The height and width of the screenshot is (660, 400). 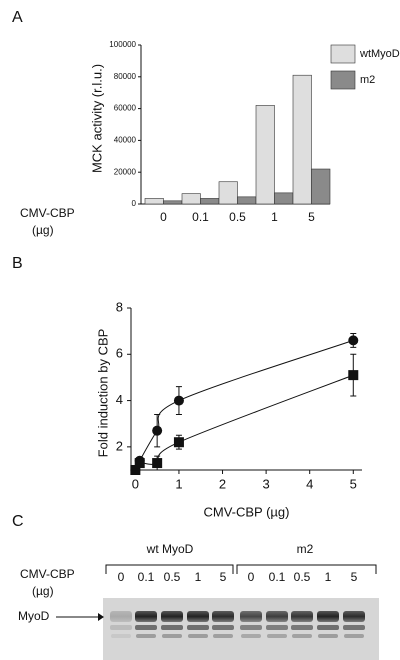 What do you see at coordinates (122, 44) in the screenshot?
I see `y-tick-label: 100000` at bounding box center [122, 44].